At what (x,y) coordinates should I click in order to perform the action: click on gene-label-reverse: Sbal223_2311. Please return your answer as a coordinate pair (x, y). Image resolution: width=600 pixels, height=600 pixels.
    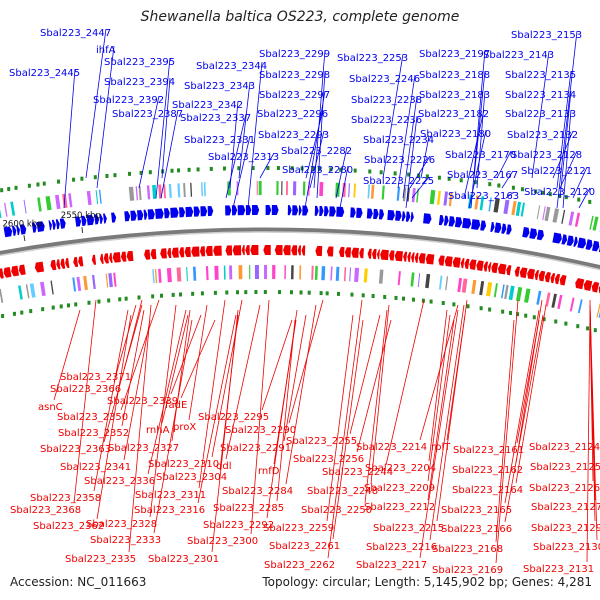
    Looking at the image, I should click on (170, 495).